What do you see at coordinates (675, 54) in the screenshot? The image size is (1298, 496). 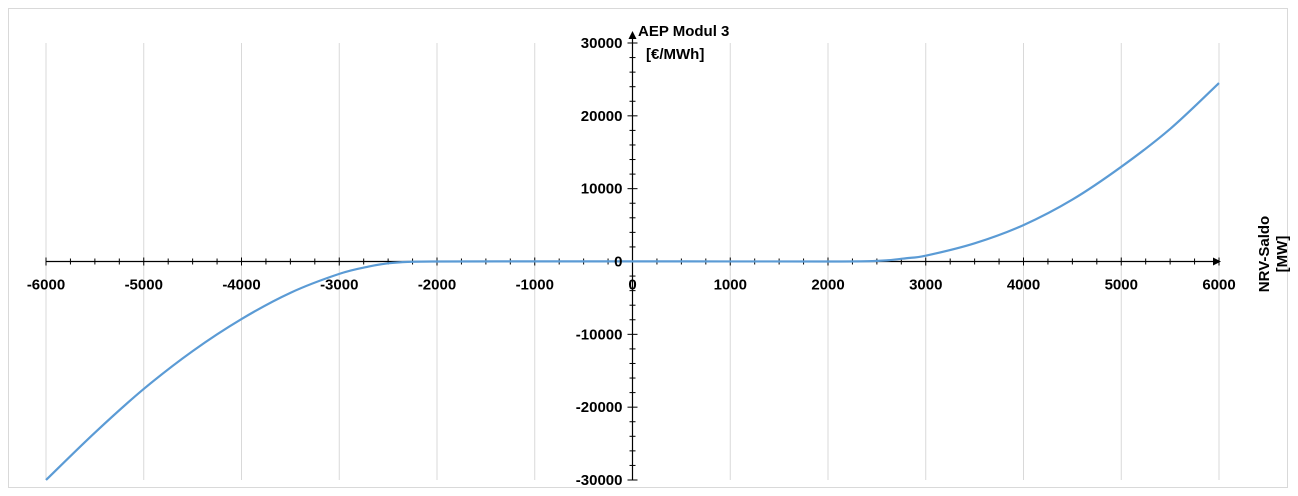 I see `y-axis-title-line2: [€/MWh]` at bounding box center [675, 54].